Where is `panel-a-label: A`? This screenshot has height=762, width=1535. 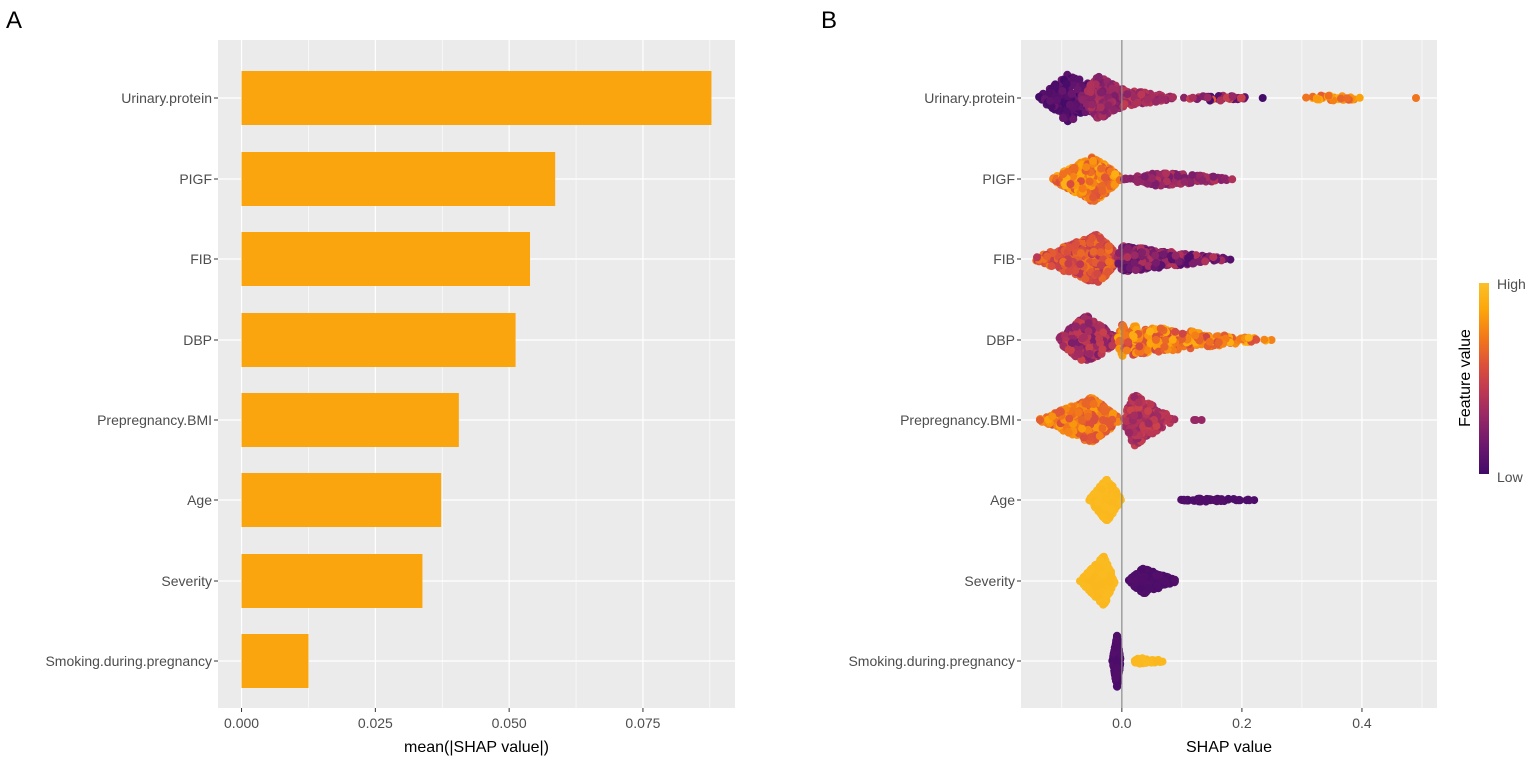
panel-a-label: A is located at coordinates (14, 20).